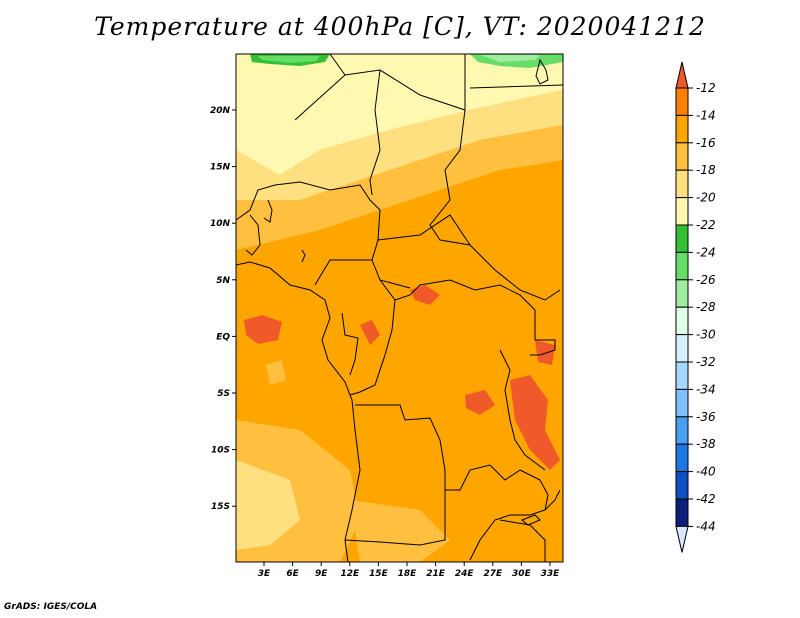  Describe the element at coordinates (264, 574) in the screenshot. I see `lon-tick-label: 3E` at that location.